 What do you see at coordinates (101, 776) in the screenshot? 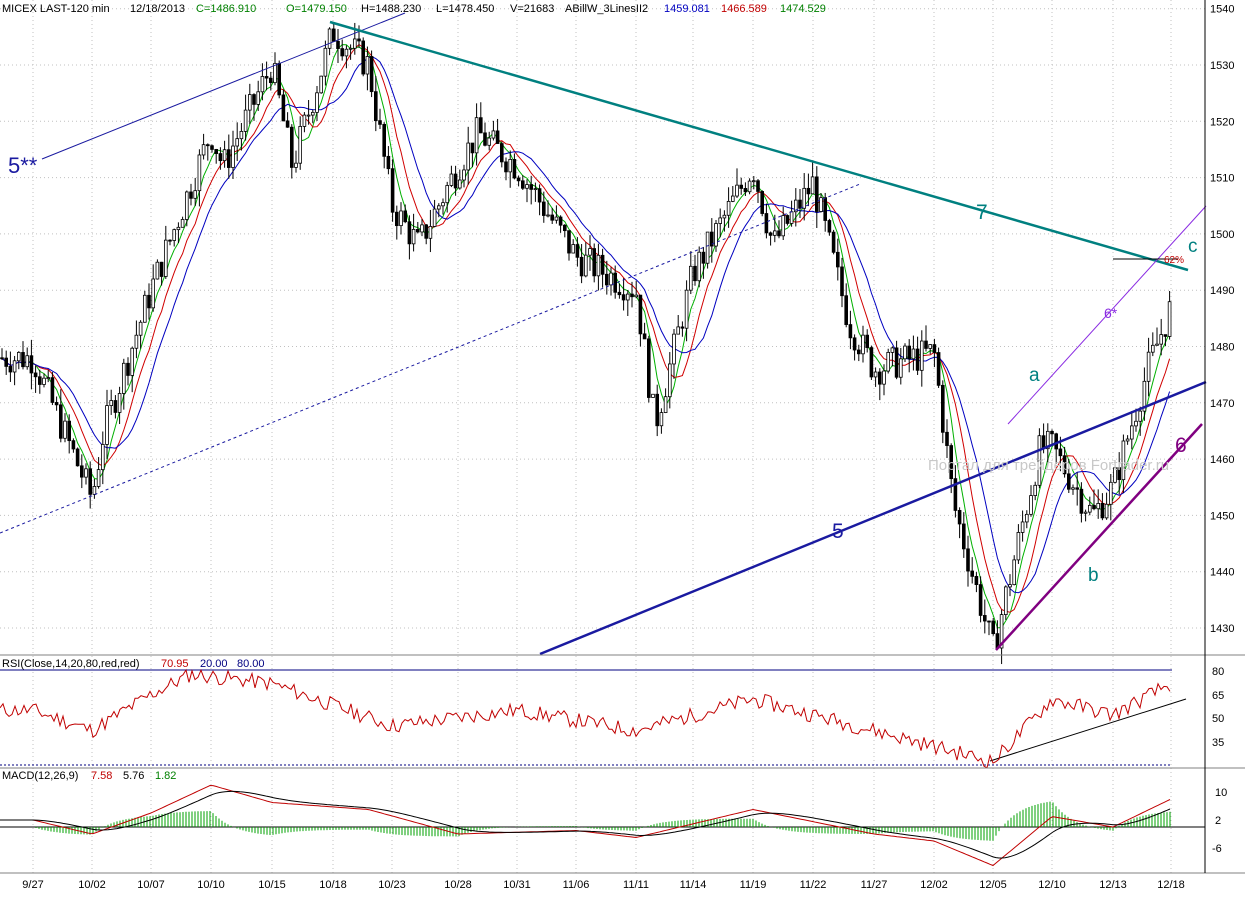
I see `macd-v1: 7.58` at bounding box center [101, 776].